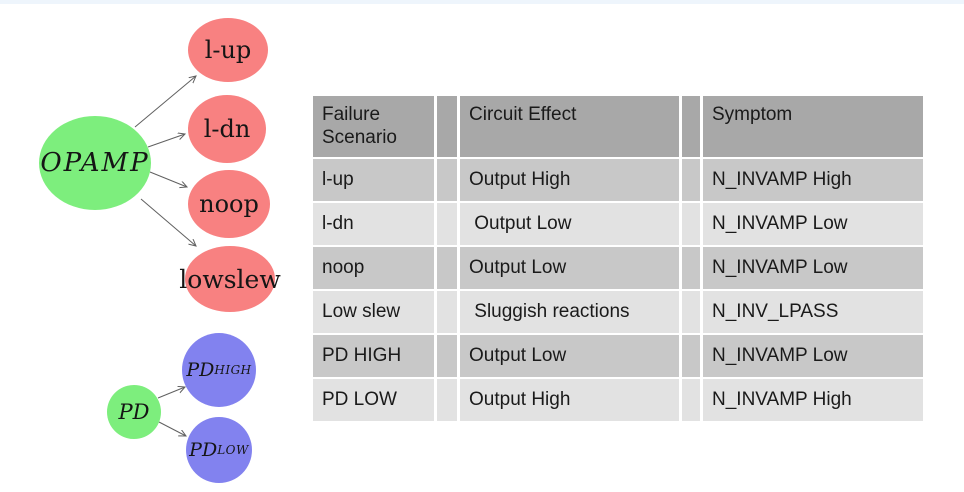 Image resolution: width=964 pixels, height=492 pixels. What do you see at coordinates (813, 312) in the screenshot?
I see `cell-symptom: N_INV_LPASS` at bounding box center [813, 312].